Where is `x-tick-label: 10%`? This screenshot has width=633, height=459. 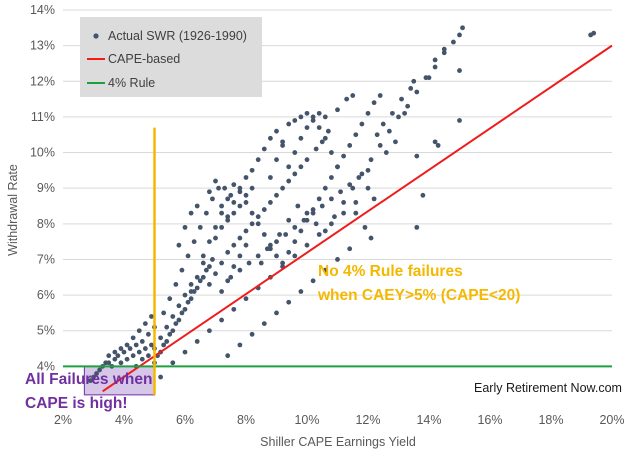
x-tick-label: 10% is located at coordinates (306, 420).